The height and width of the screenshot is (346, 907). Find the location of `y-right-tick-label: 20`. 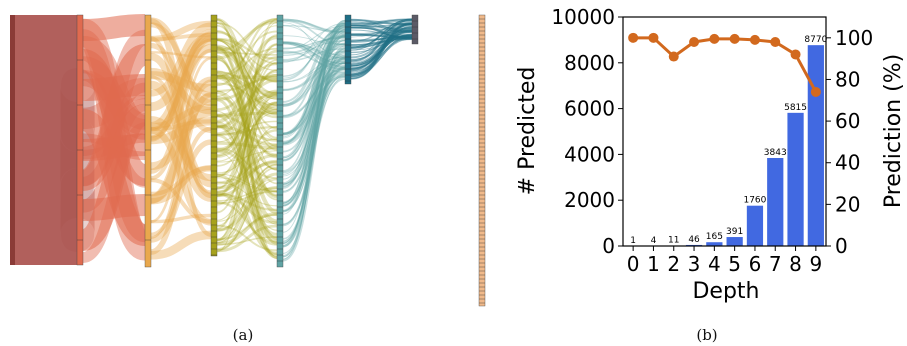

y-right-tick-label: 20 is located at coordinates (847, 204).